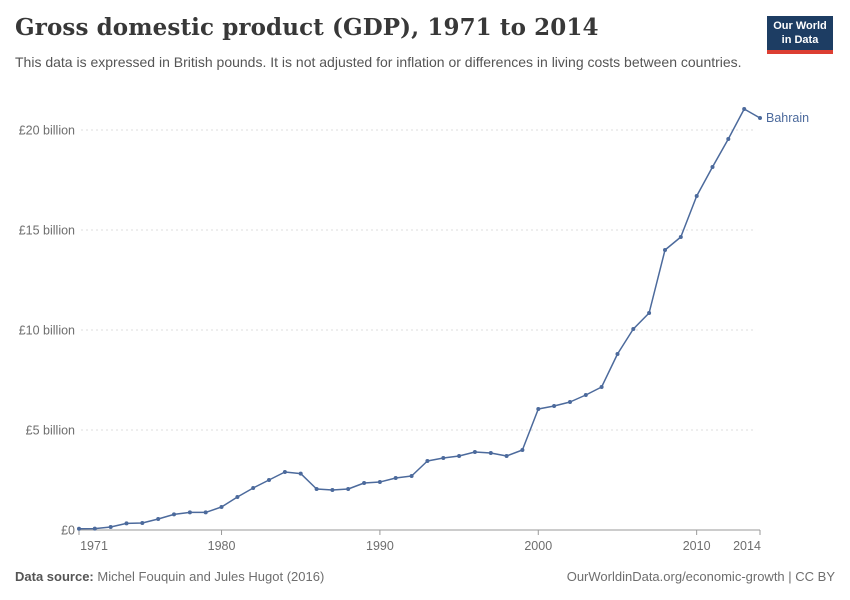 Image resolution: width=850 pixels, height=600 pixels. What do you see at coordinates (697, 546) in the screenshot?
I see `x-axis-tick-label: 2010` at bounding box center [697, 546].